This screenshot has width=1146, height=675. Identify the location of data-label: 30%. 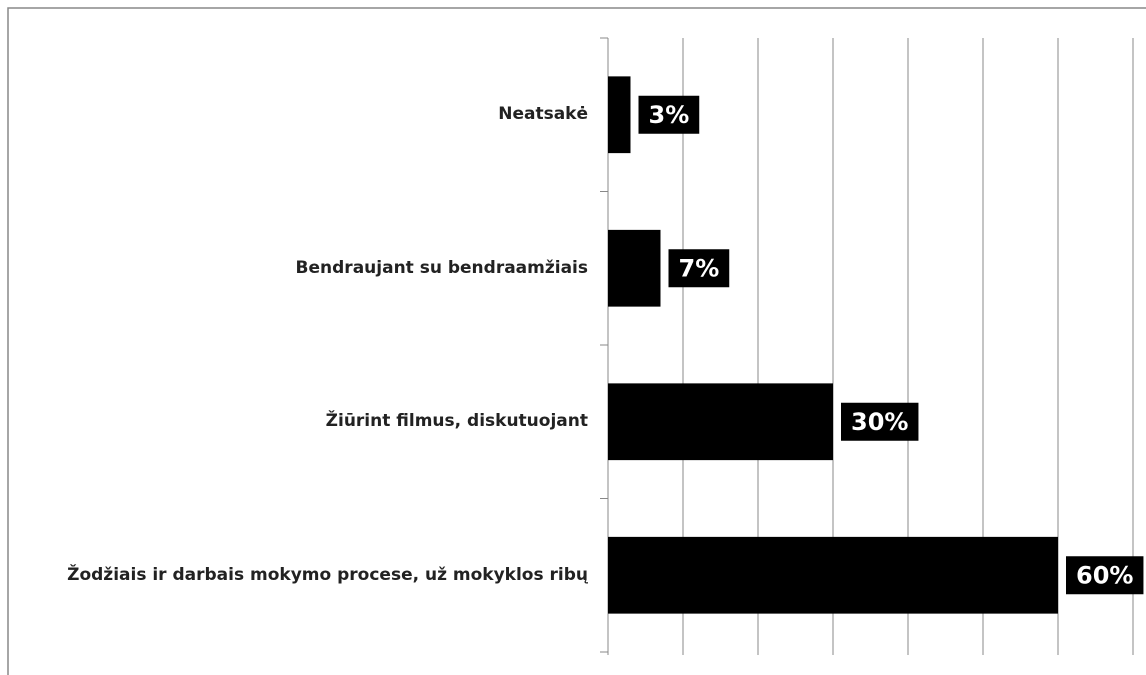
(879, 422).